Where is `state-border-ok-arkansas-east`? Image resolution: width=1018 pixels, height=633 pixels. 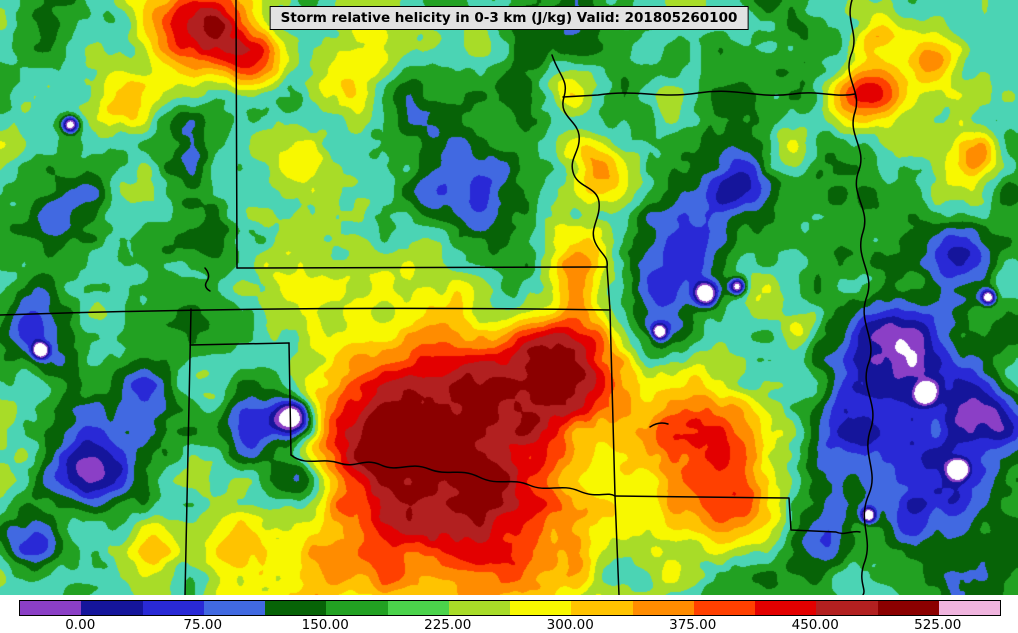
state-border-ok-arkansas-east is located at coordinates (614, 452).